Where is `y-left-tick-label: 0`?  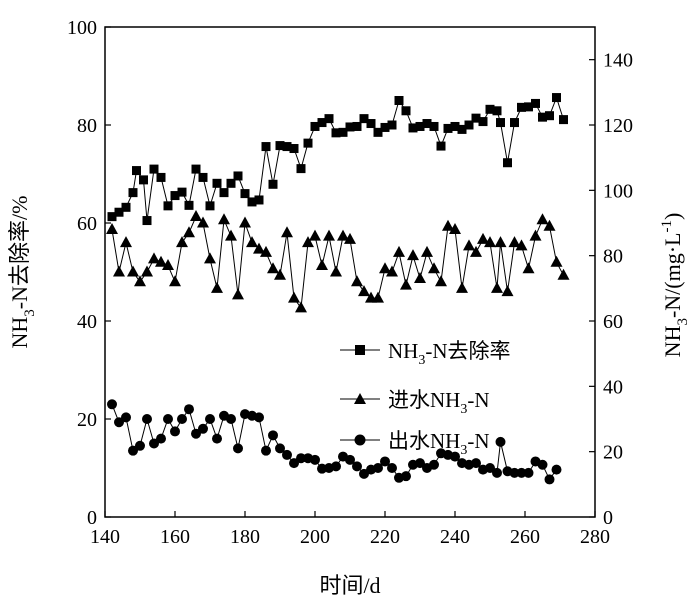
y-left-tick-label: 0 is located at coordinates (92, 518).